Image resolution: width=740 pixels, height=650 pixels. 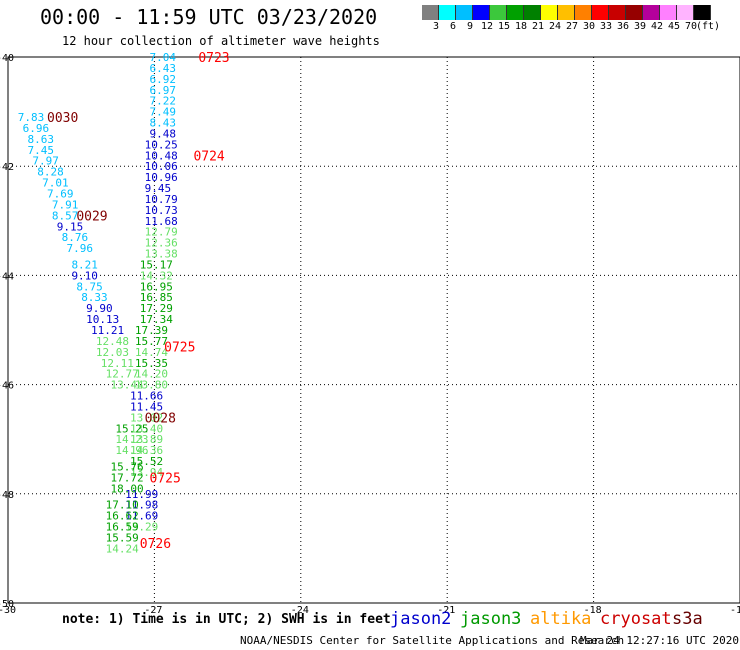 What do you see at coordinates (7, 58) in the screenshot?
I see `y-tick-label: -40` at bounding box center [7, 58].